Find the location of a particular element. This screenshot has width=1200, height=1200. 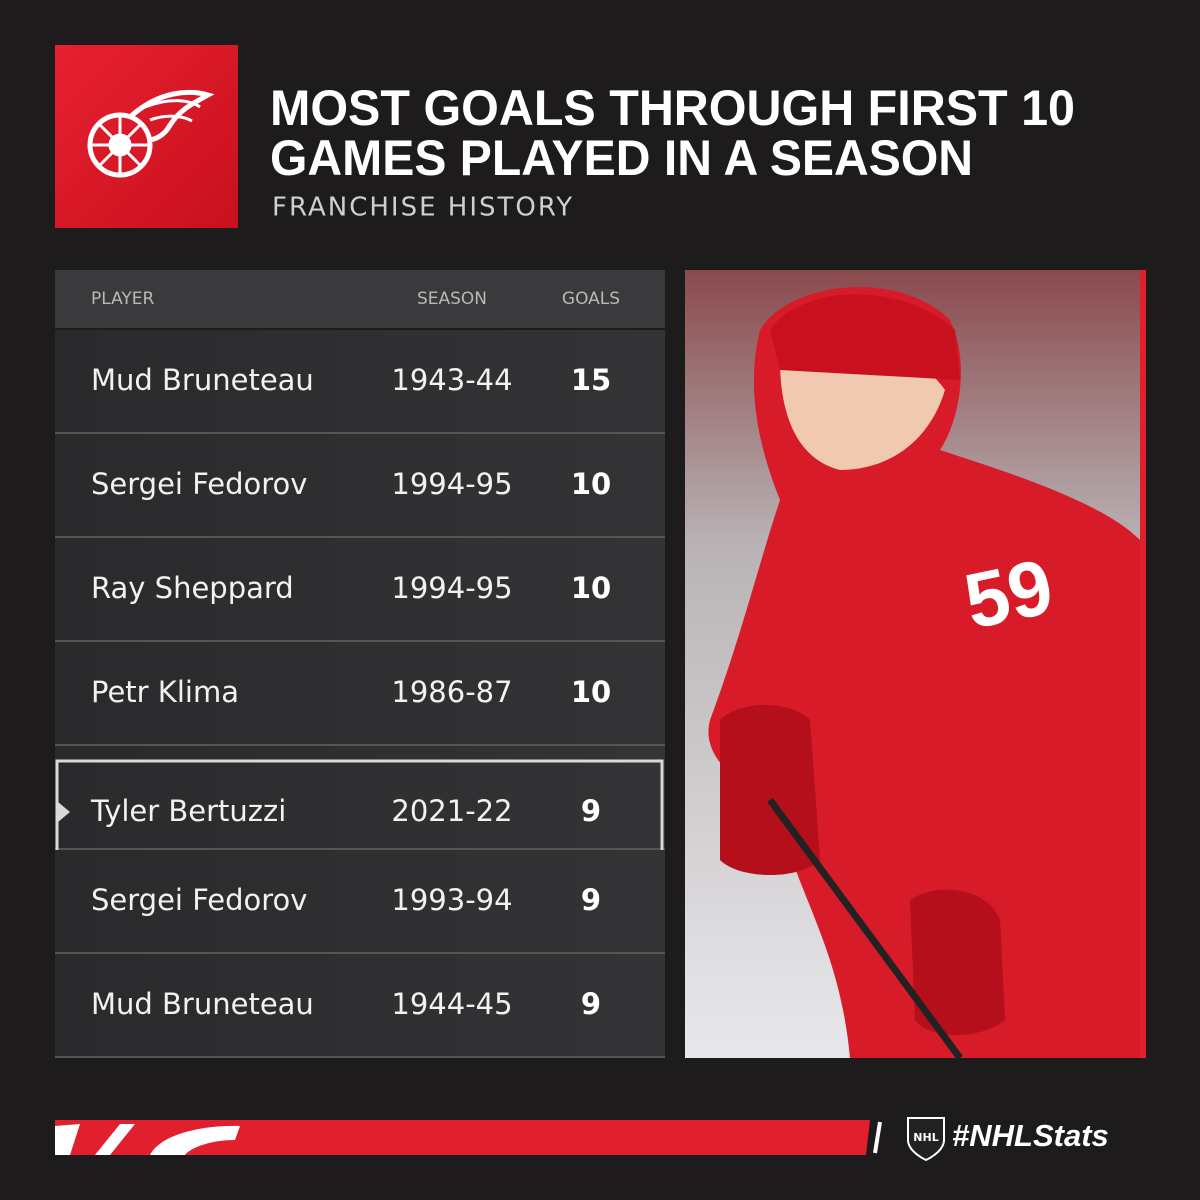

subtitle: FRANCHISE HISTORY is located at coordinates (423, 208).